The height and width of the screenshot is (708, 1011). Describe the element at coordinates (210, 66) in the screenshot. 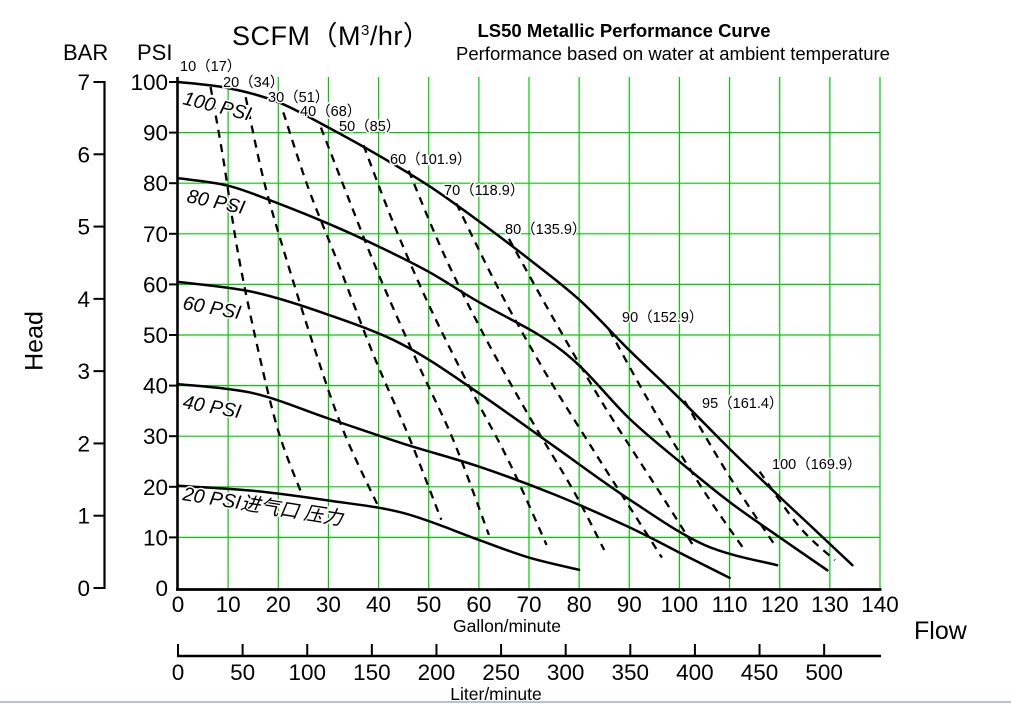

I see `air-curve-label-10-scfm: 10（17）` at that location.